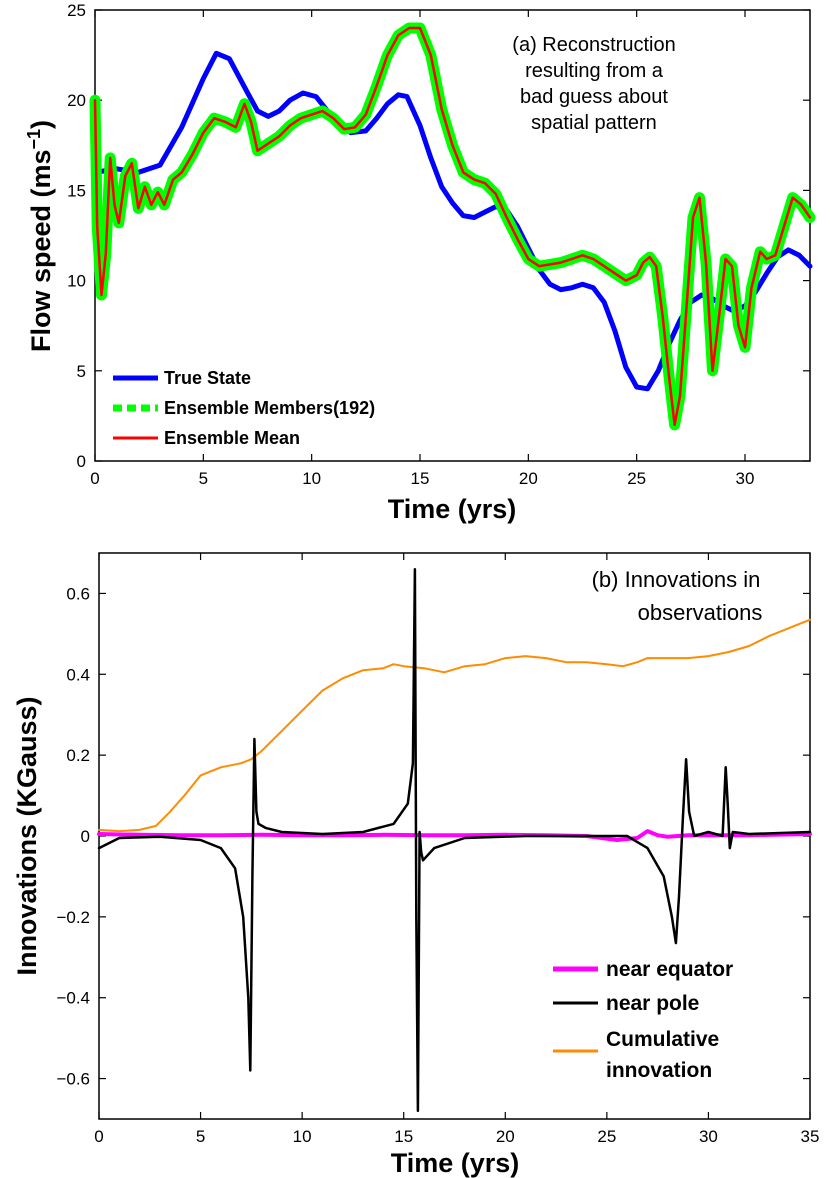 This screenshot has width=830, height=1178. What do you see at coordinates (27, 835) in the screenshot?
I see `panel-b-y-axis-label: Innovations (KGauss)` at bounding box center [27, 835].